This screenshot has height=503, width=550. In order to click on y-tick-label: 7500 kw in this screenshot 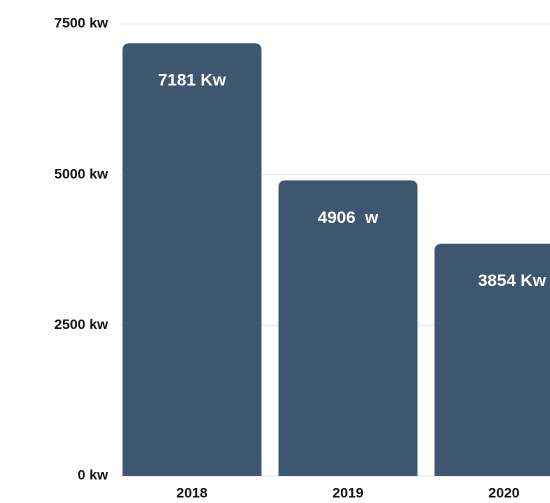, I will do `click(81, 23)`.